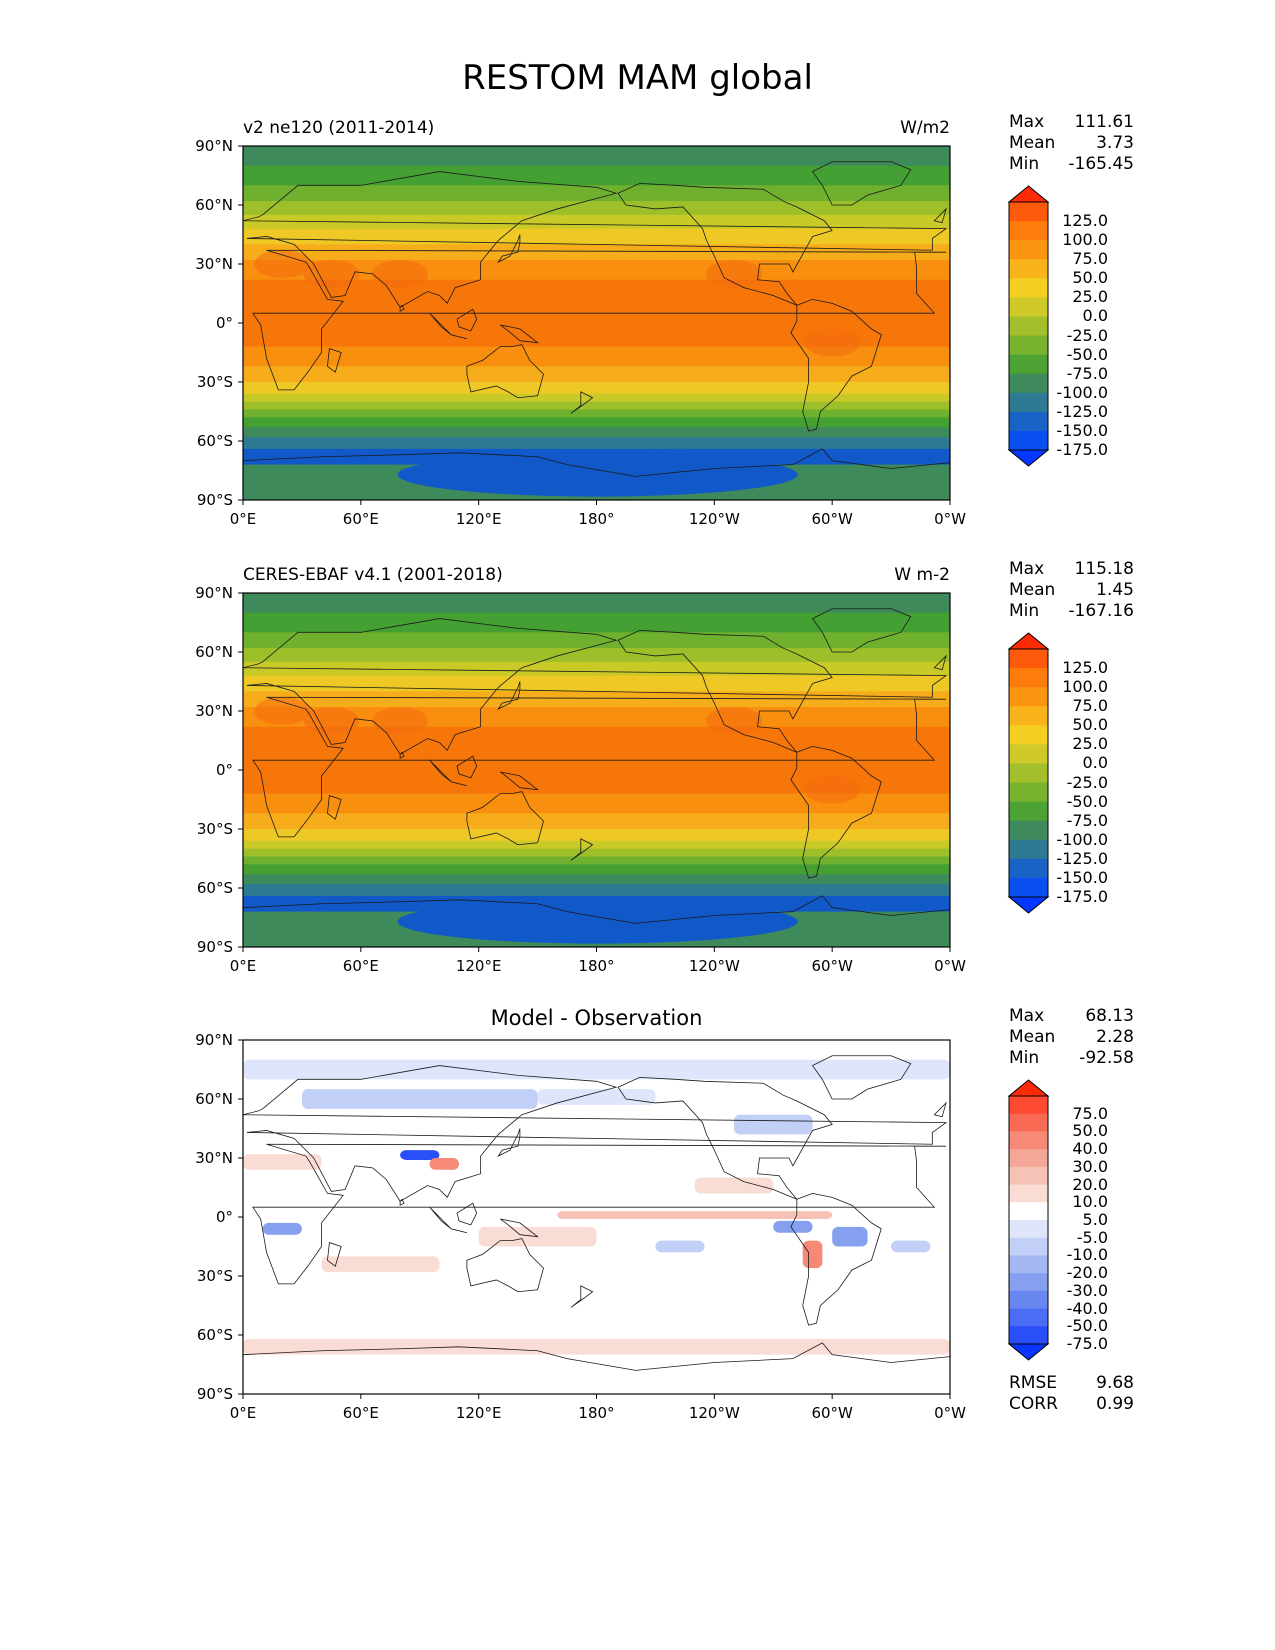 This screenshot has height=1650, width=1275. Describe the element at coordinates (832, 1413) in the screenshot. I see `x-tick-label: 60°W` at that location.